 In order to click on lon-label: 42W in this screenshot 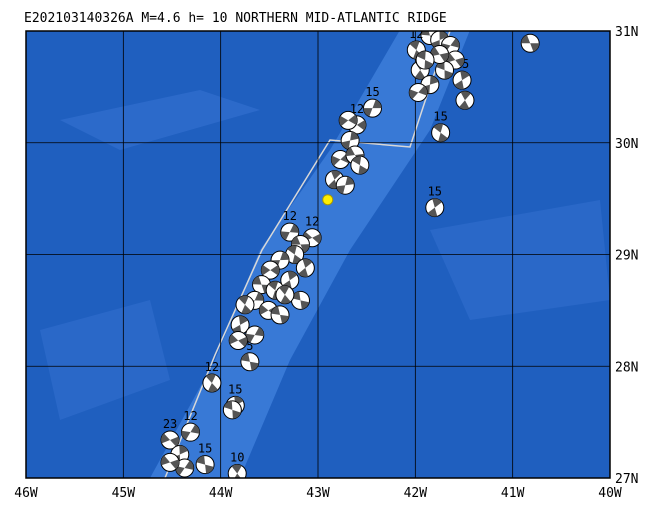, I will do `click(416, 493)`.